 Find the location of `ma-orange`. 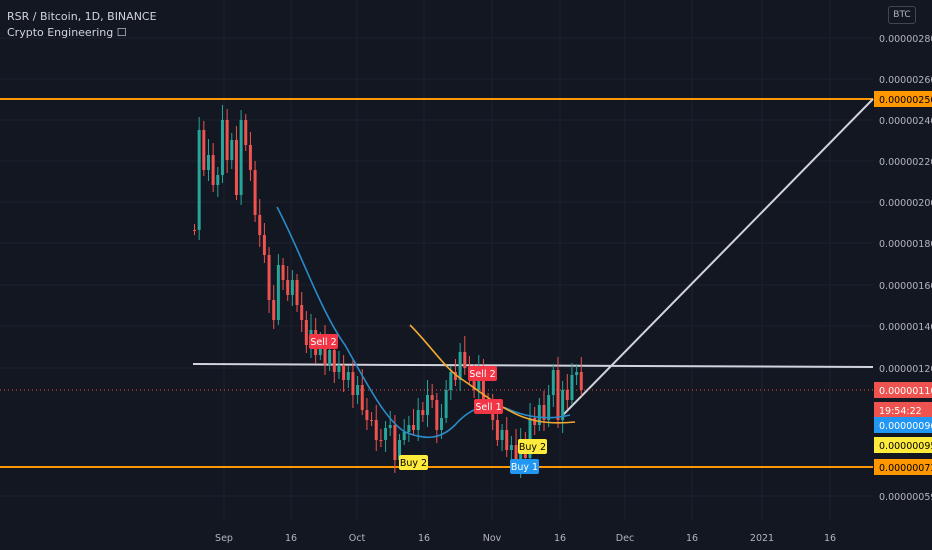

ma-orange is located at coordinates (492, 374).